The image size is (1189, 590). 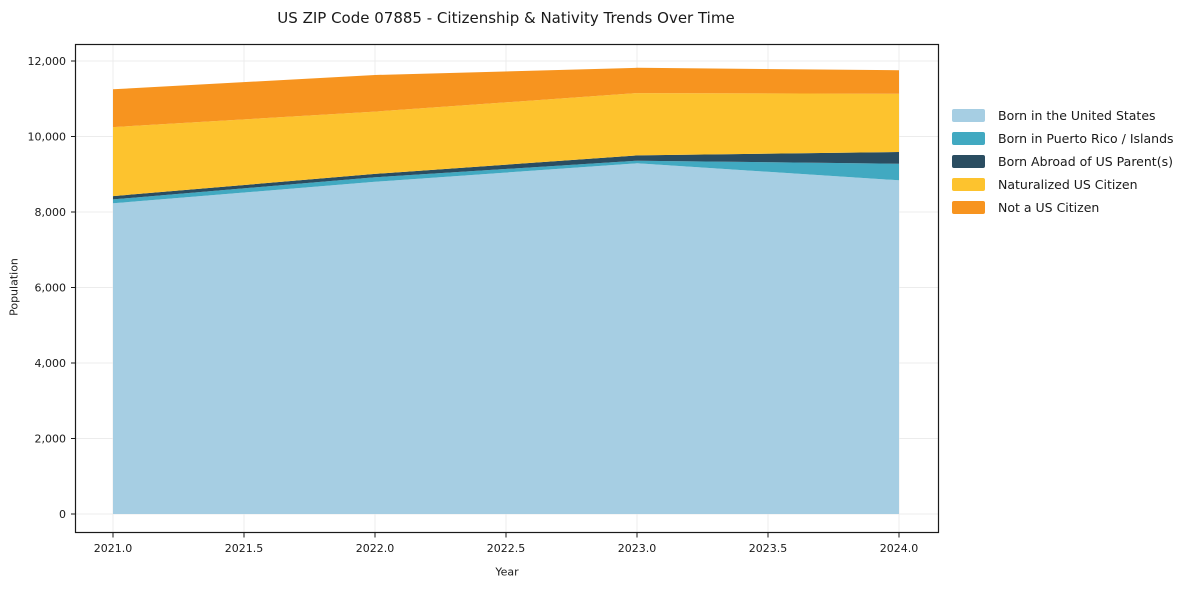 I want to click on legend-item: Naturalized US Citizen, so click(x=1063, y=184).